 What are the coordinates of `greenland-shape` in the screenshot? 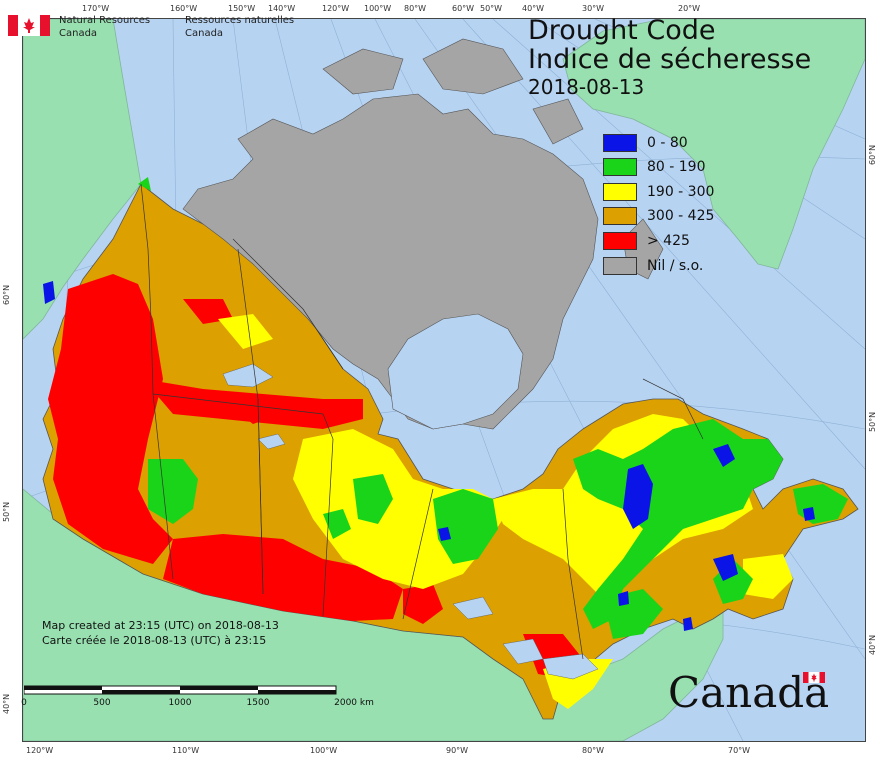 It's located at (713, 144).